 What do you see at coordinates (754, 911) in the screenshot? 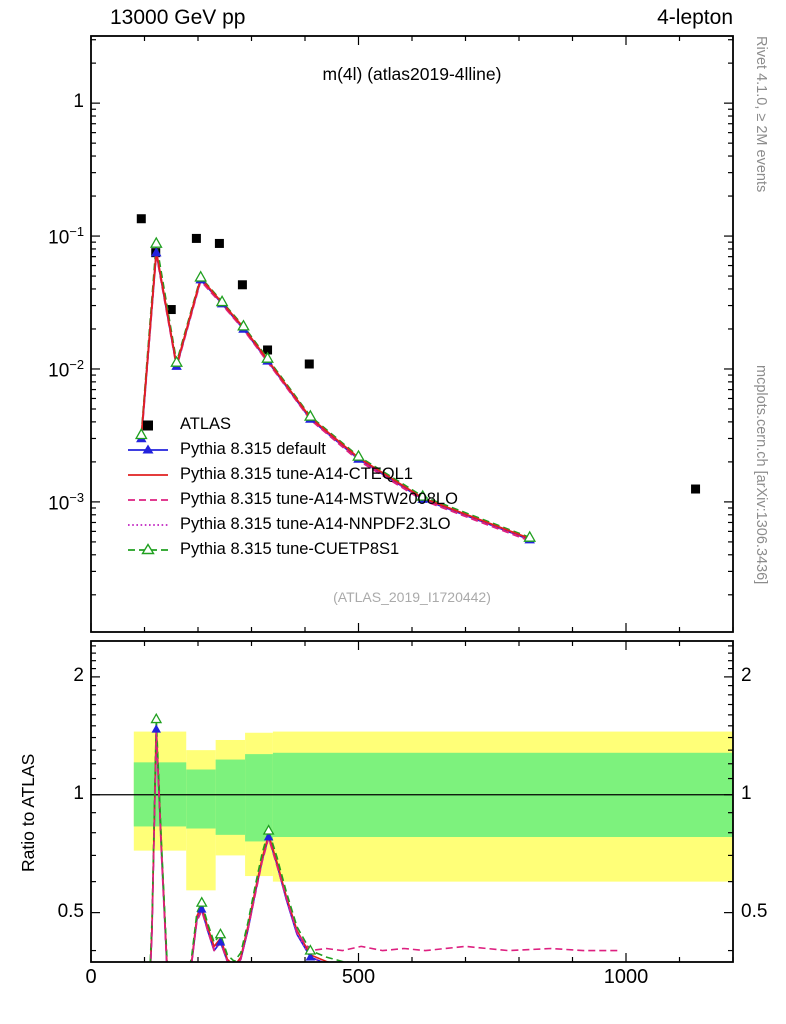
I see `ratio-tick-label-right: 0.5` at bounding box center [754, 911].